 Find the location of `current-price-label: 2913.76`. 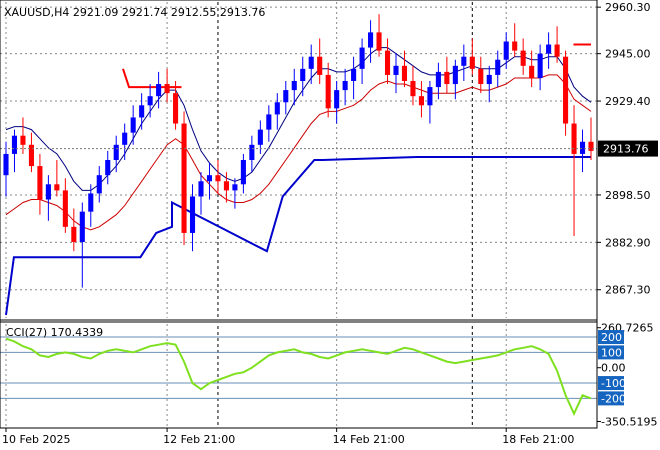

current-price-label: 2913.76 is located at coordinates (626, 149).